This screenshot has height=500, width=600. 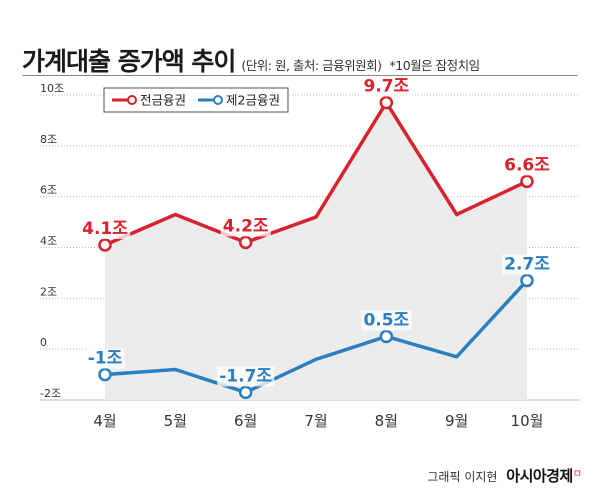 I want to click on data-label: 4.1조, so click(x=105, y=229).